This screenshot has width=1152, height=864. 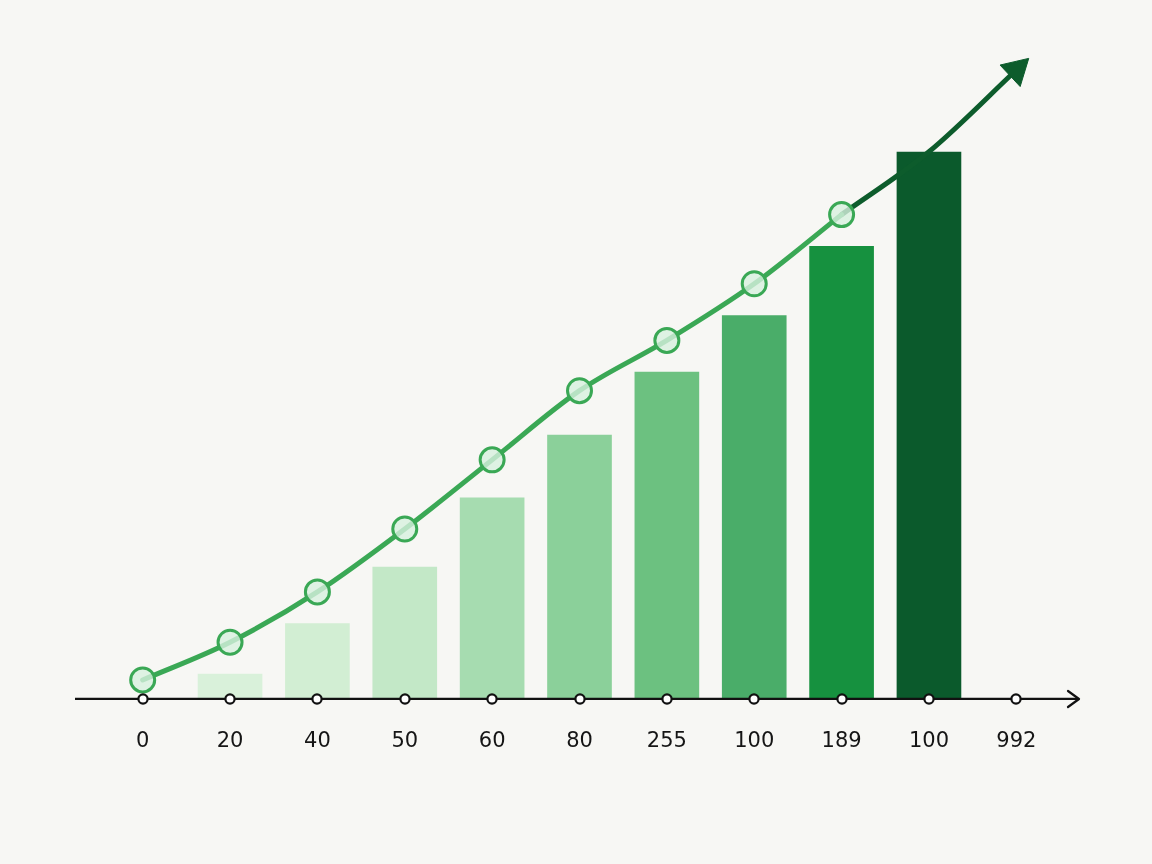 I want to click on x-tick-label: 20, so click(x=230, y=739).